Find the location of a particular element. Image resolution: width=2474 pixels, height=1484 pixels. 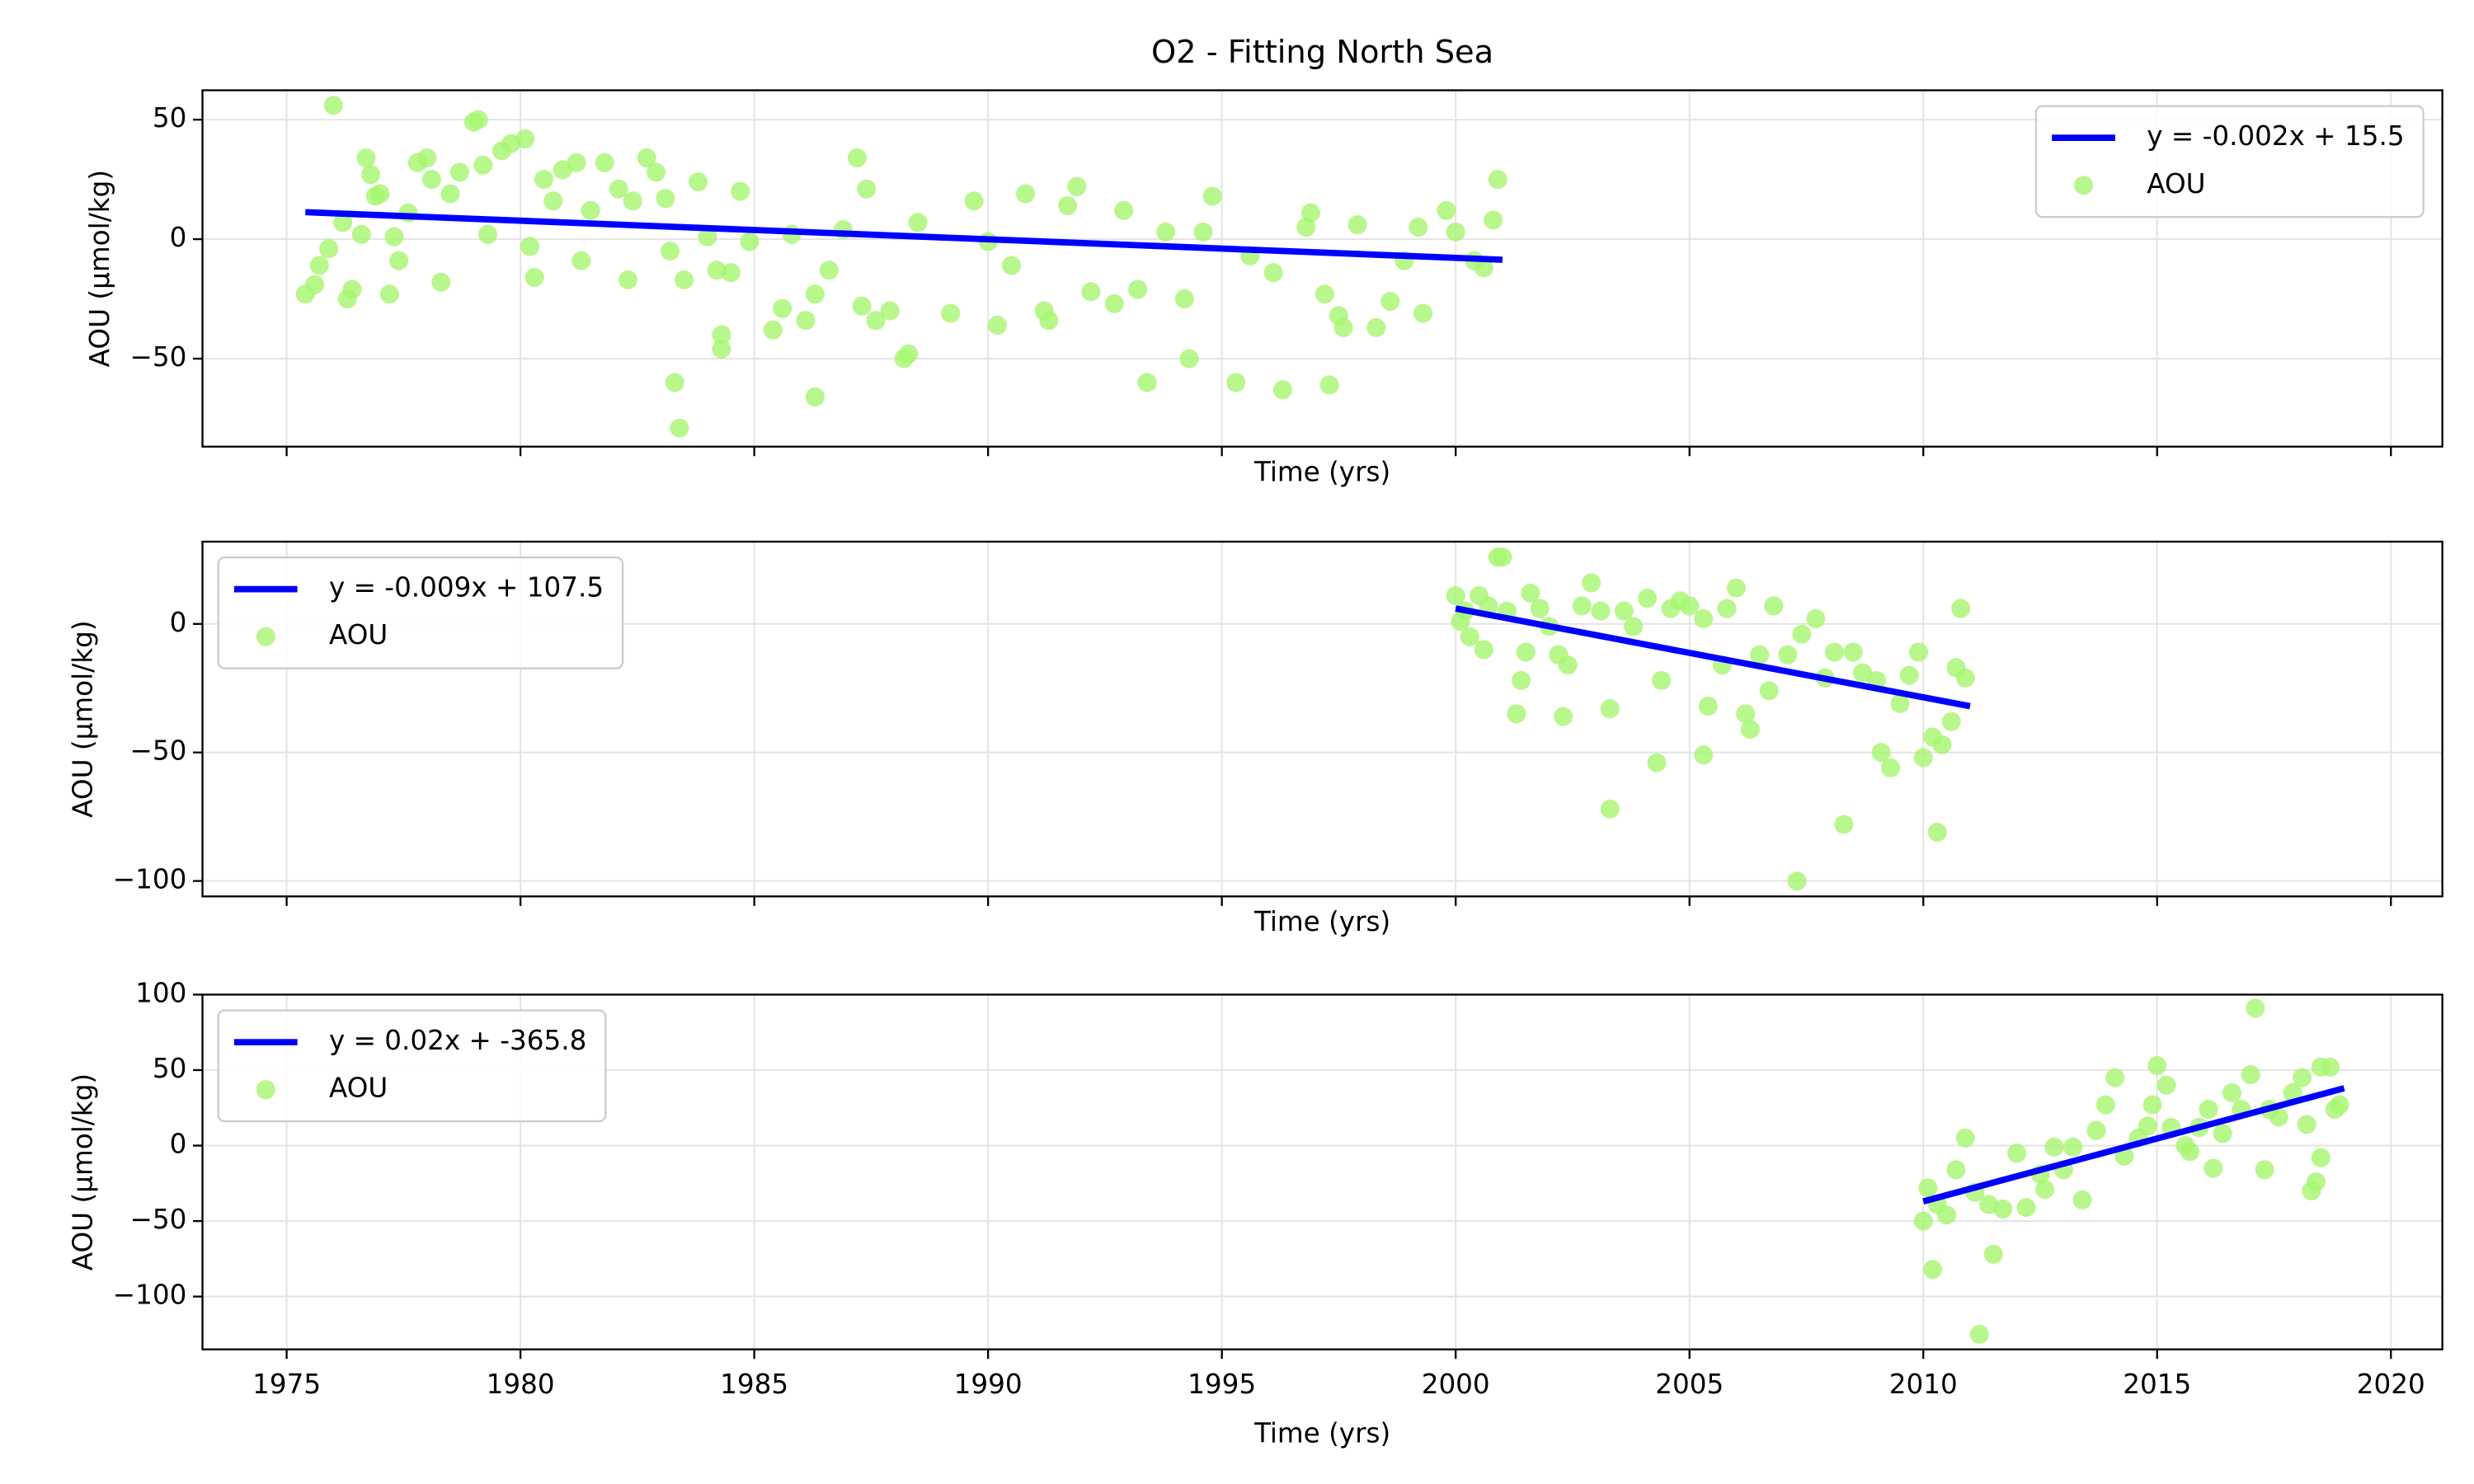

y-tick-label: −50 is located at coordinates (158, 751).